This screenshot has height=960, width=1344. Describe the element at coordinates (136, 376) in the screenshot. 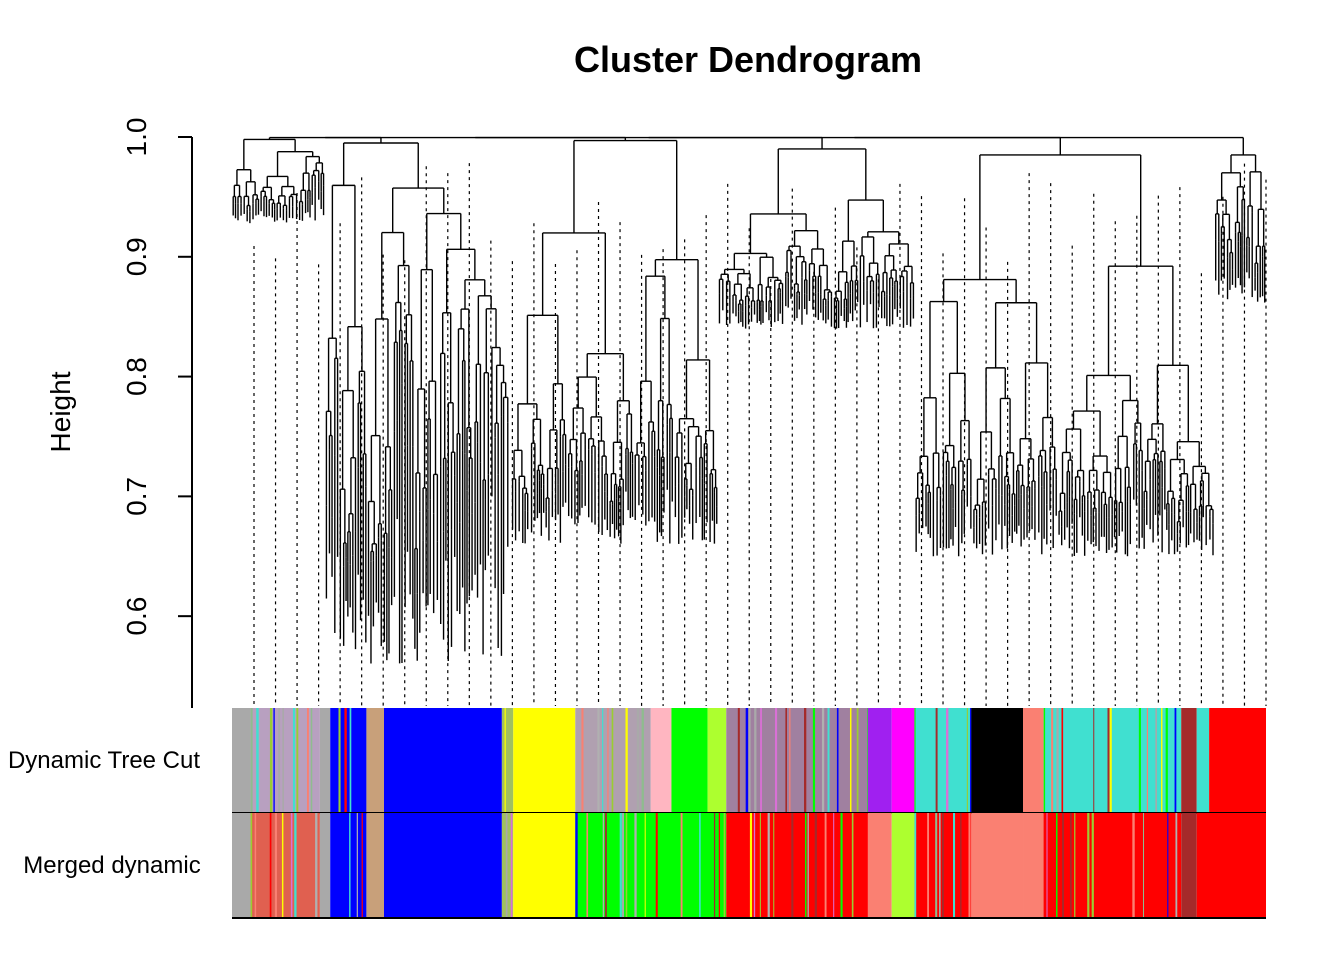

I see `y-tick-label: 0.8` at that location.